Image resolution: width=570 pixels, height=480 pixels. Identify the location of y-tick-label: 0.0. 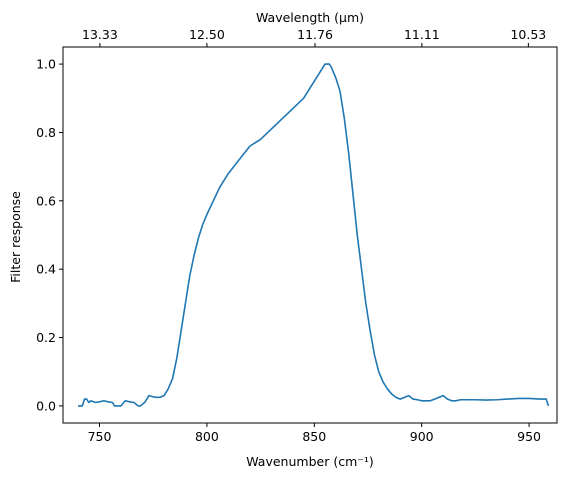
(46, 405).